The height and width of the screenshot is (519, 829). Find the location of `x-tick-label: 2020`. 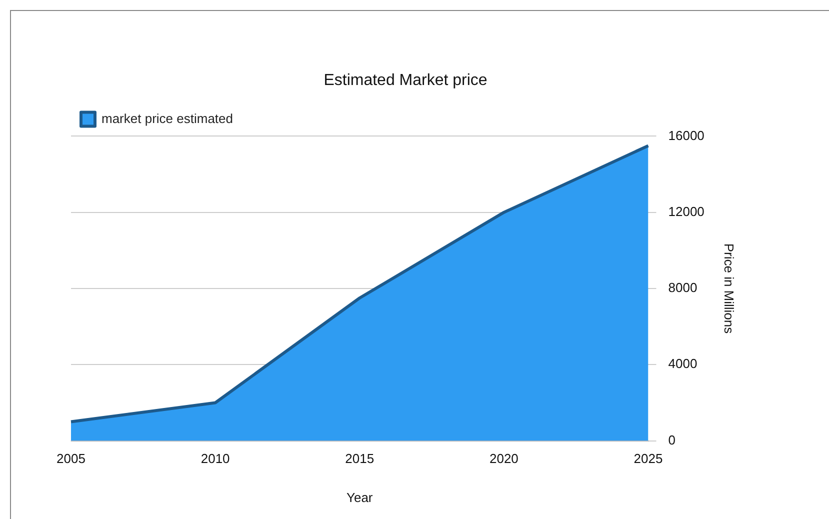

x-tick-label: 2020 is located at coordinates (503, 458).